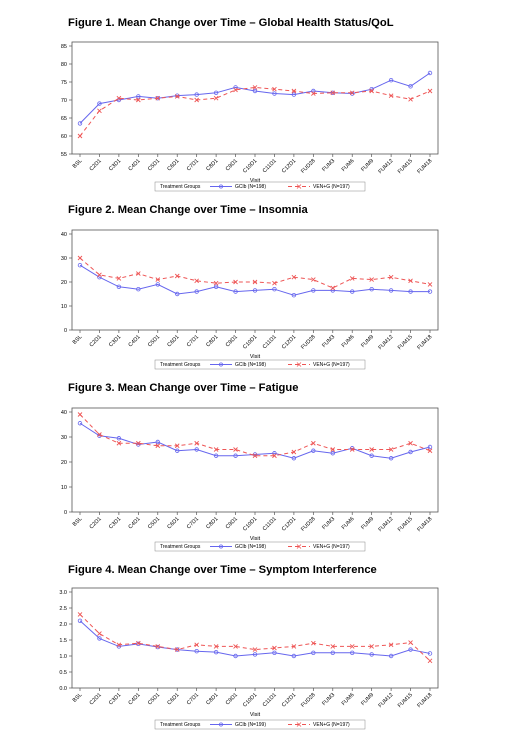 Image resolution: width=520 pixels, height=751 pixels. Describe the element at coordinates (64, 235) in the screenshot. I see `y-tick-label: 40` at that location.